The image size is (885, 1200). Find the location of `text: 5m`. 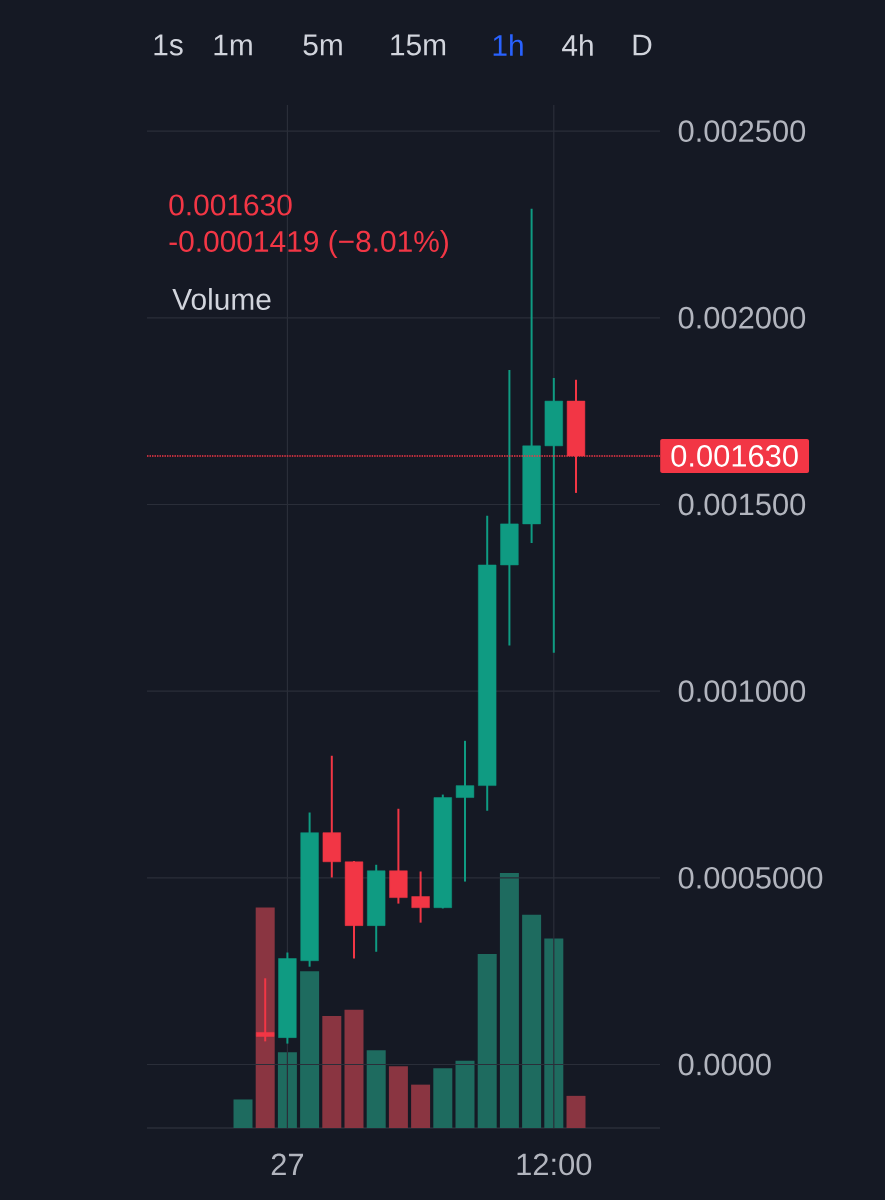

text: 5m is located at coordinates (322, 45).